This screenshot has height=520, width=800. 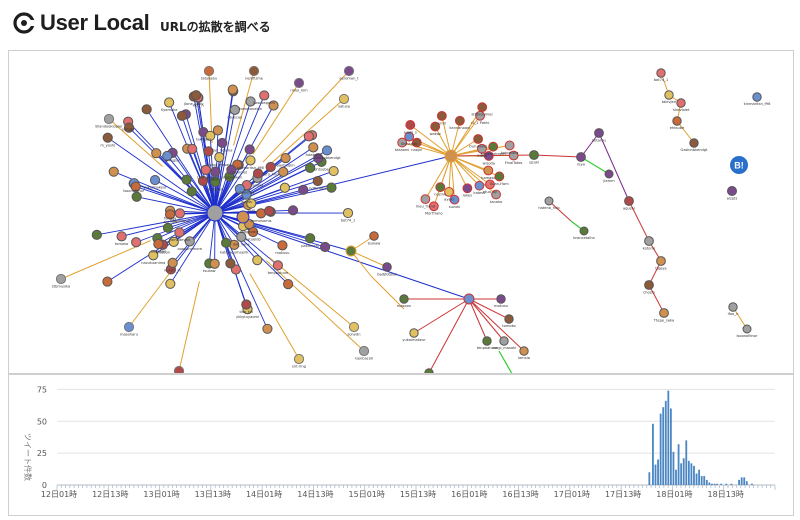 I want to click on hub-secondary-node, so click(x=243, y=217).